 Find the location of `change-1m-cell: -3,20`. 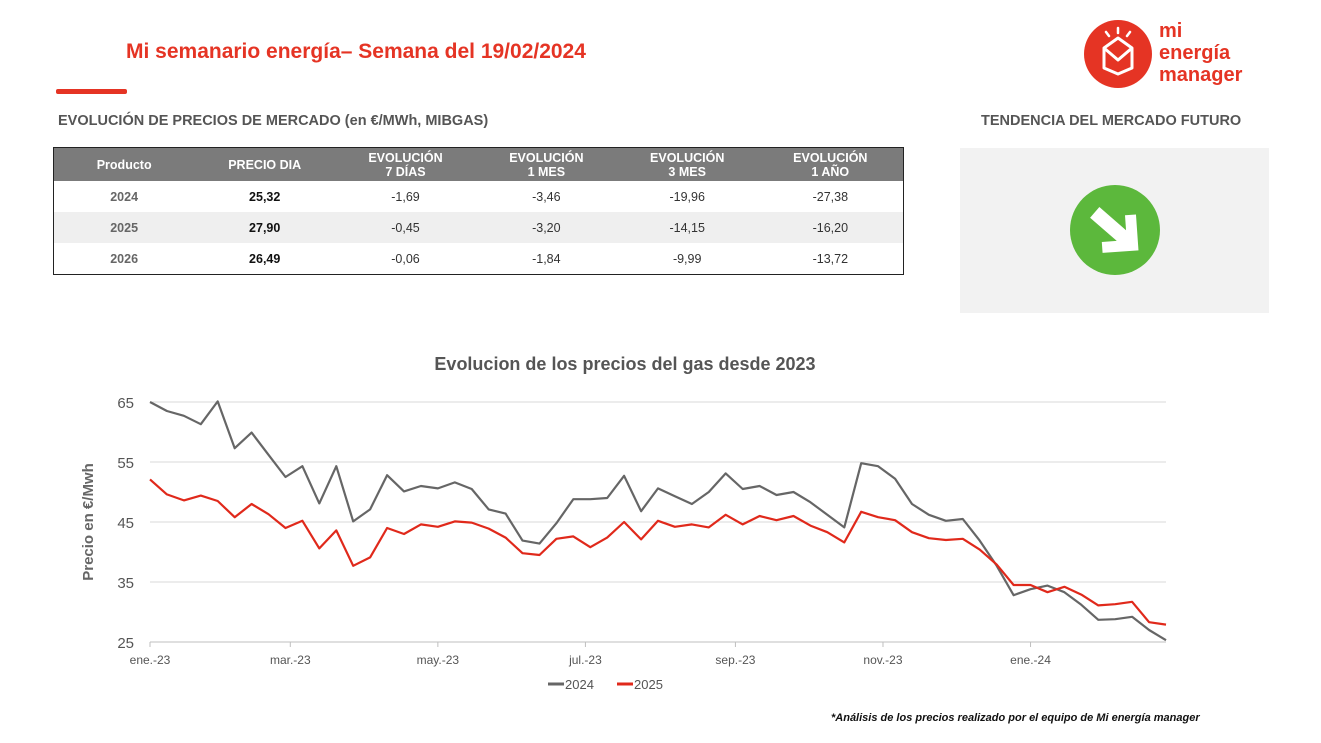

change-1m-cell: -3,20 is located at coordinates (546, 227).